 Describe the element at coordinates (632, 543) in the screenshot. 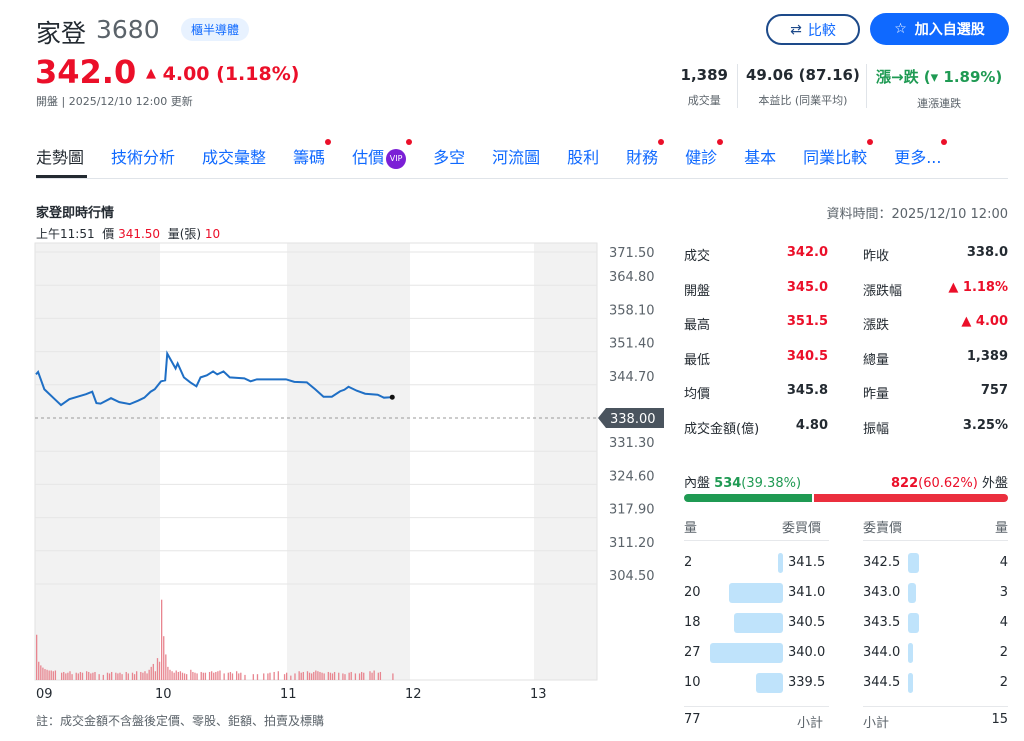

I see `y-tick-label: 311.20` at that location.